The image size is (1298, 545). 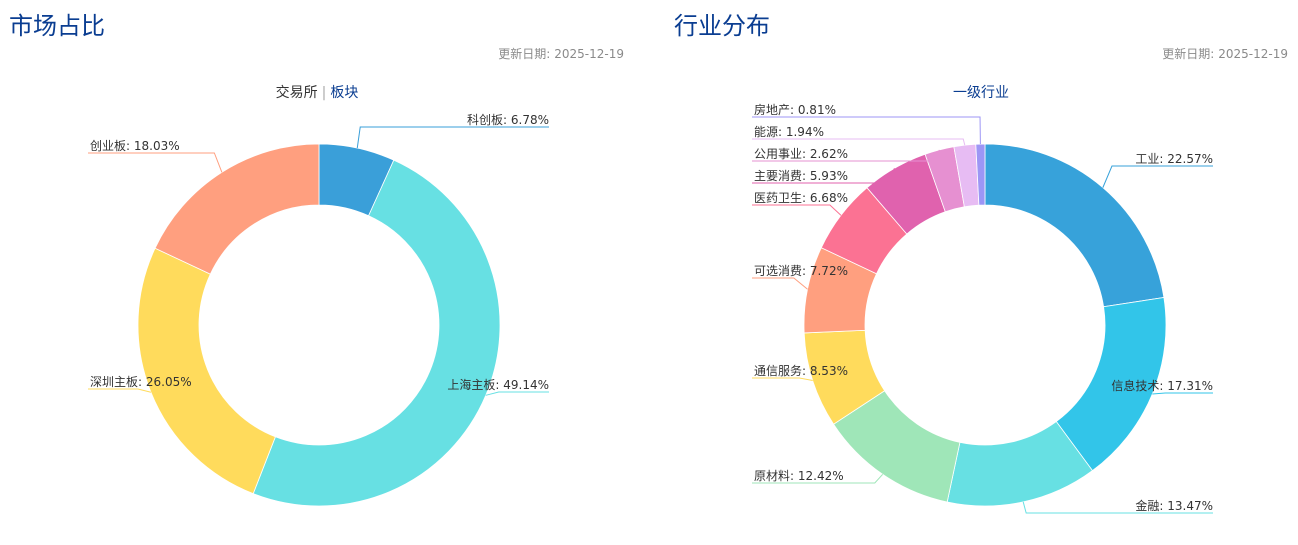 What do you see at coordinates (1174, 159) in the screenshot?
I see `slice-label-0: 工业: 22.57%` at bounding box center [1174, 159].